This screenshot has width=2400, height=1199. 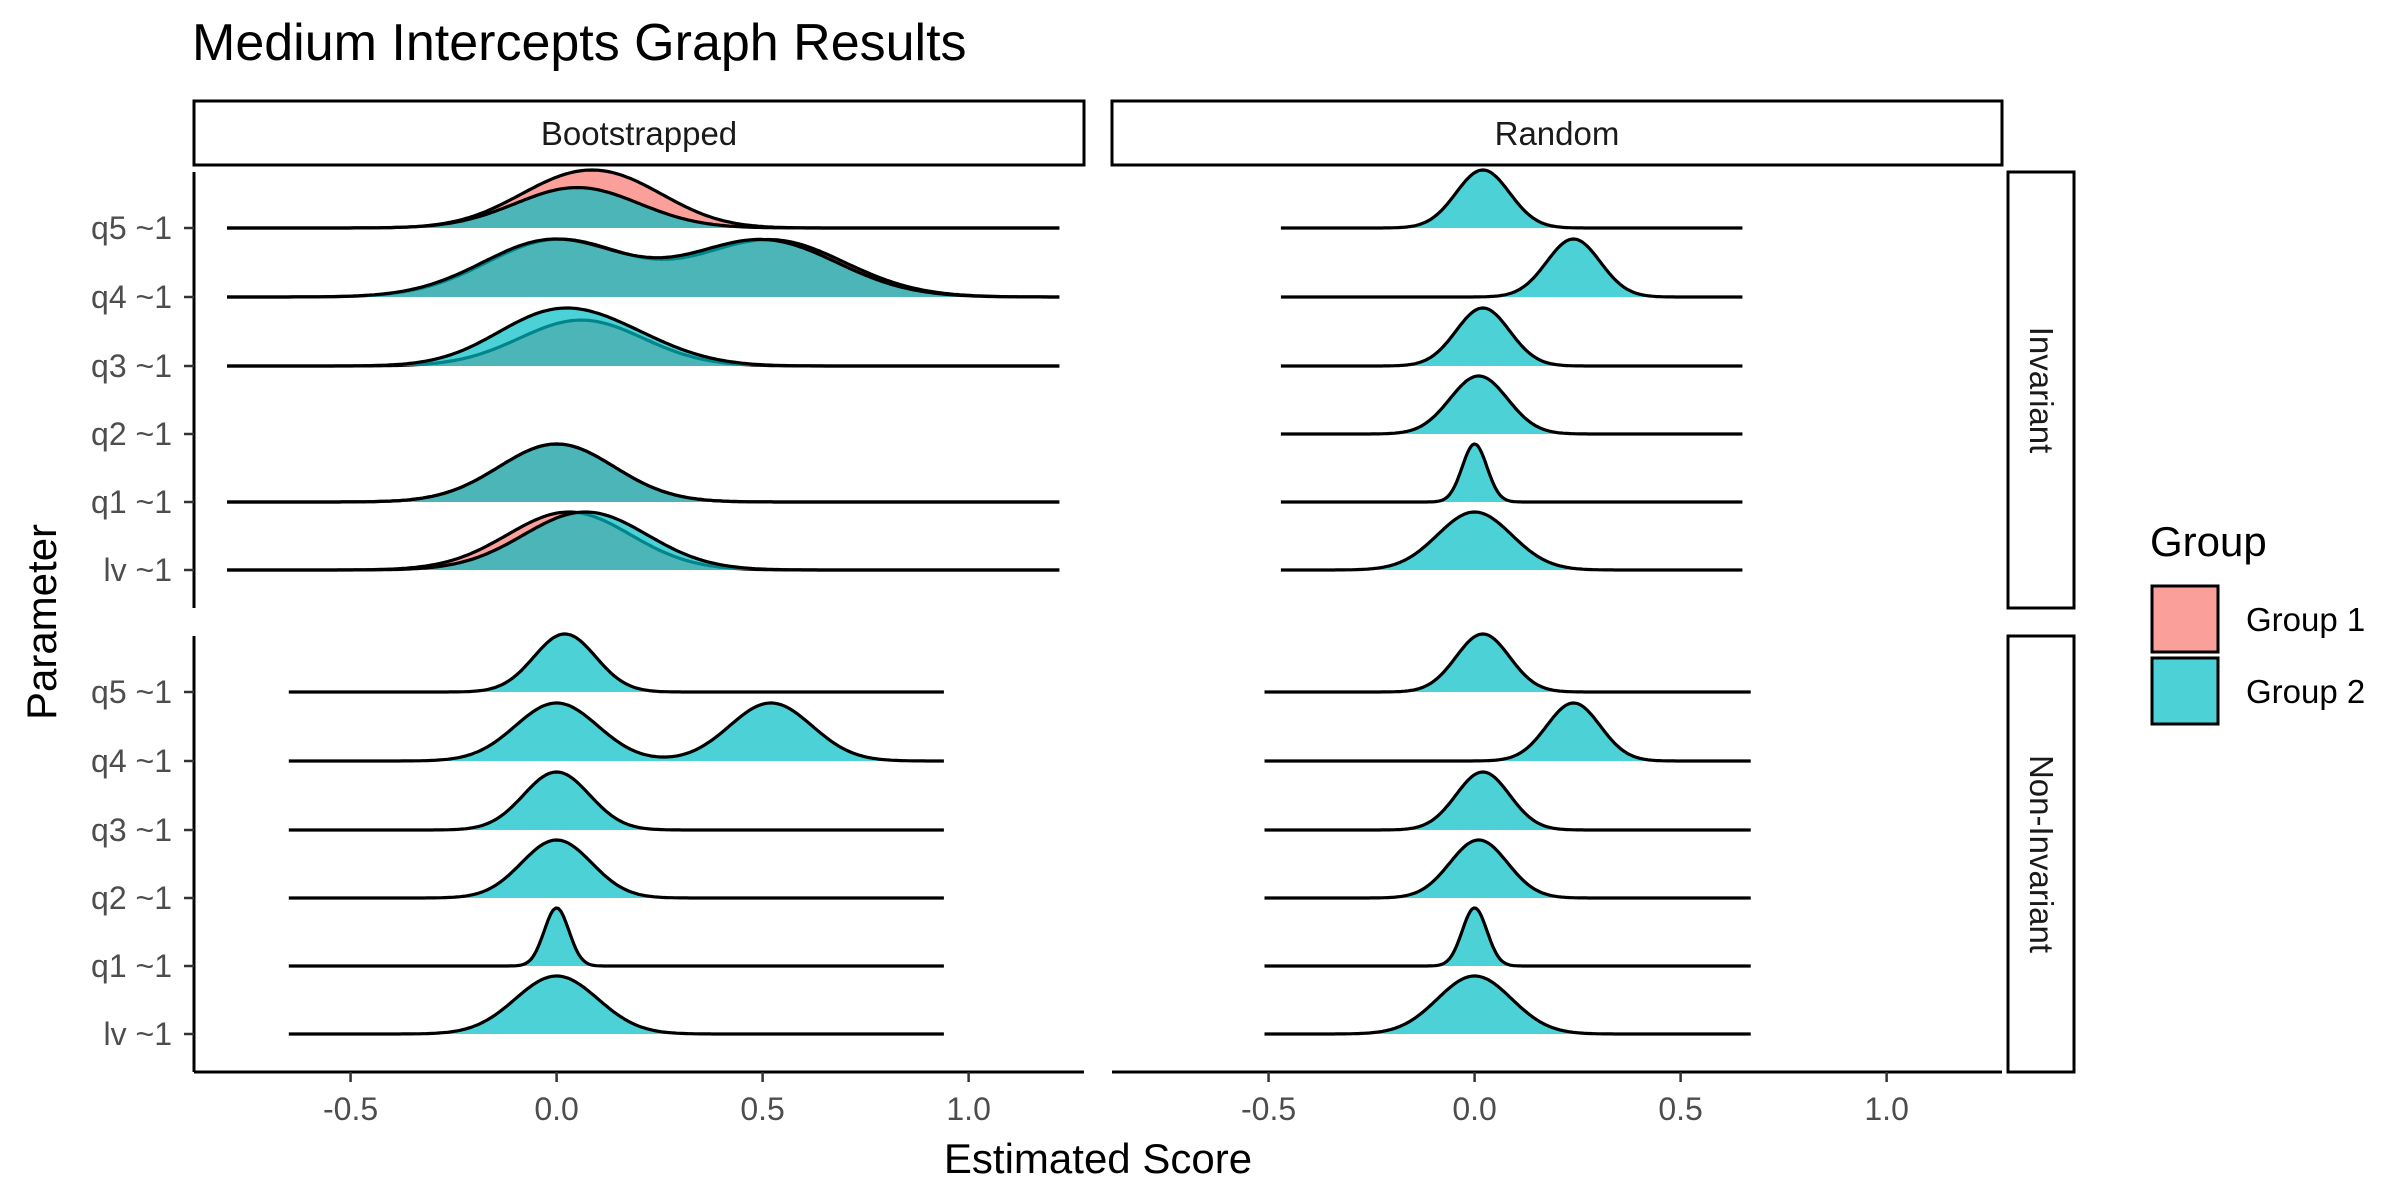 I want to click on ridge-bootstrapped-invariant-q5-1-group-2-fill, so click(x=643, y=207).